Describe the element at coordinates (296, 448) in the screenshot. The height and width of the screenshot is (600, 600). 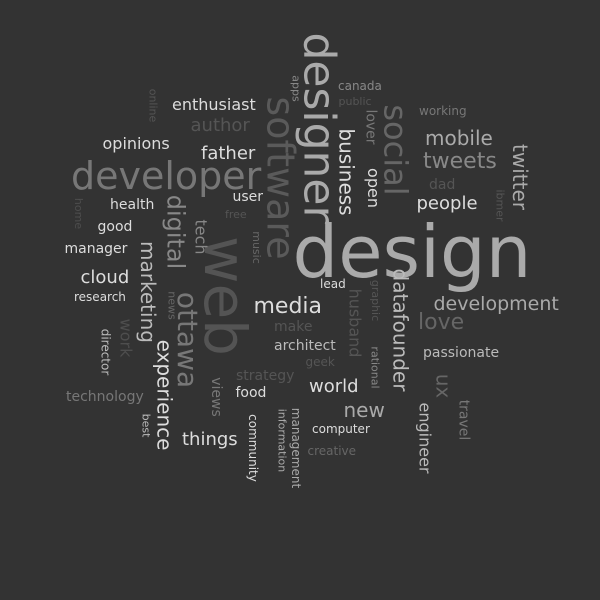
I see `word-management: management` at that location.